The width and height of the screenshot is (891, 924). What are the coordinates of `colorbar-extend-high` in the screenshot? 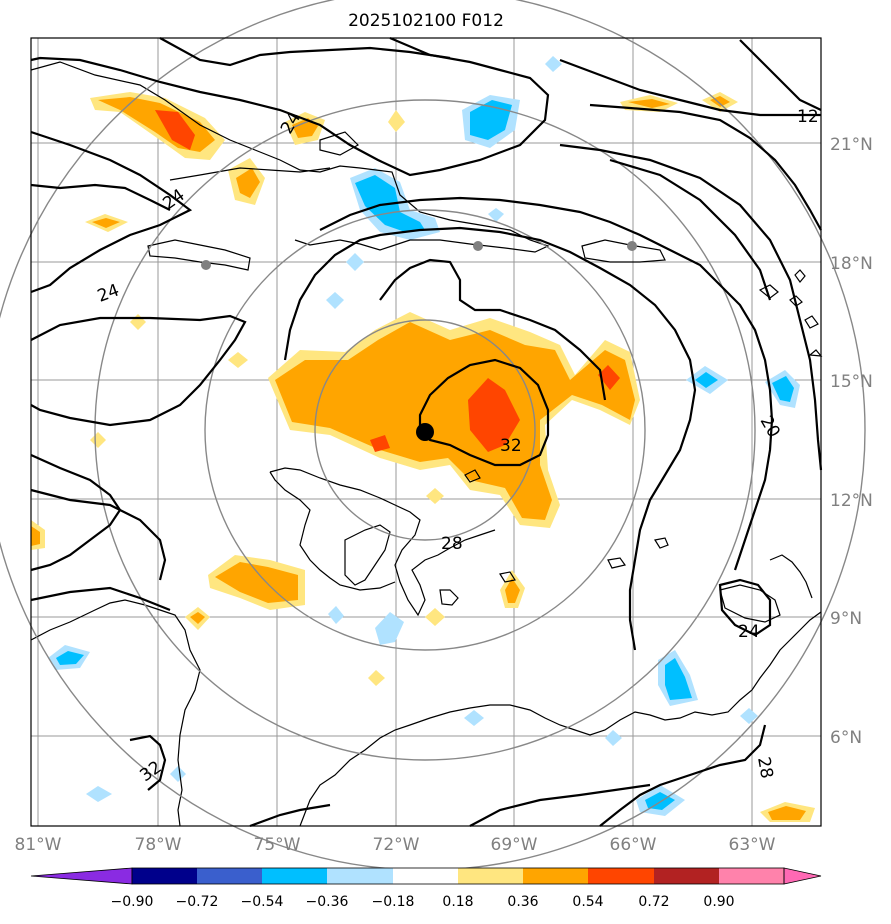 It's located at (802, 876).